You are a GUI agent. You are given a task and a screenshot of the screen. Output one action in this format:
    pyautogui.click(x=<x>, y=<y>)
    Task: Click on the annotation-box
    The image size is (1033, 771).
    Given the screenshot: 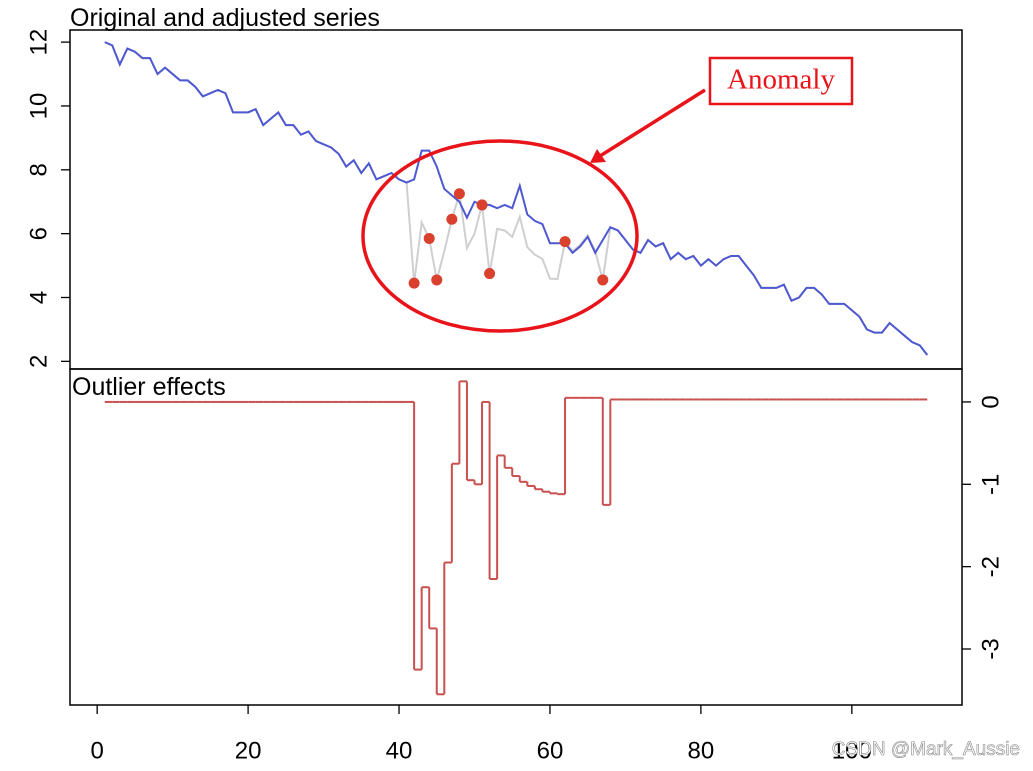 What is the action you would take?
    pyautogui.click(x=781, y=81)
    